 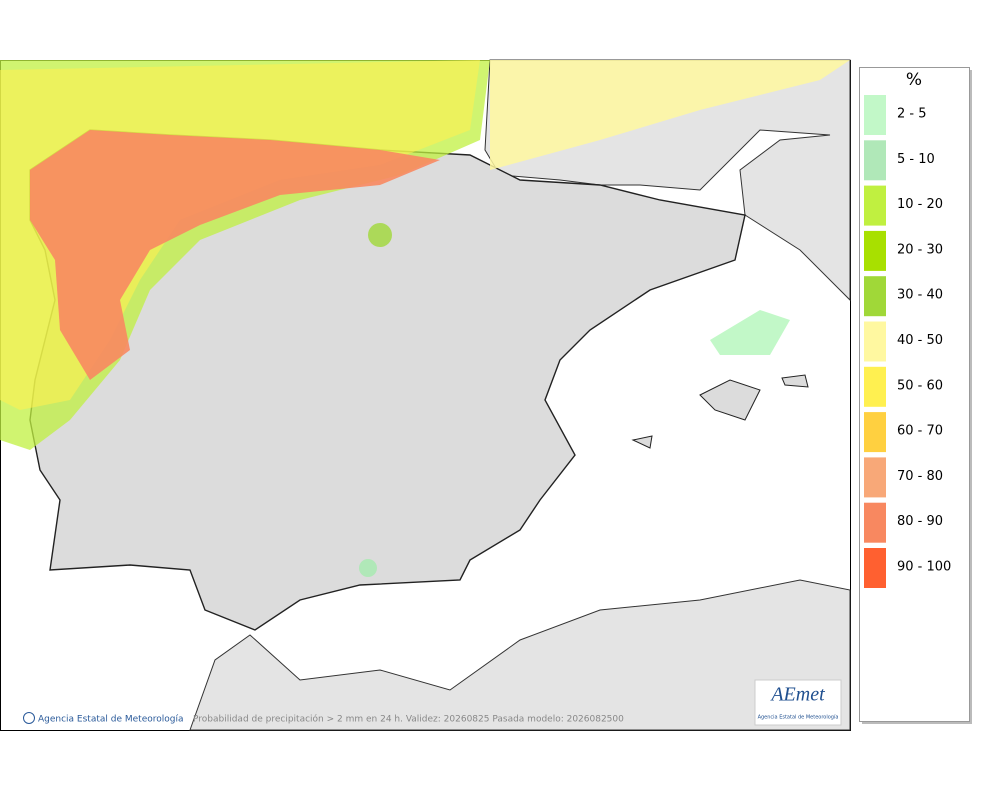 I want to click on logo-box, so click(x=798, y=702).